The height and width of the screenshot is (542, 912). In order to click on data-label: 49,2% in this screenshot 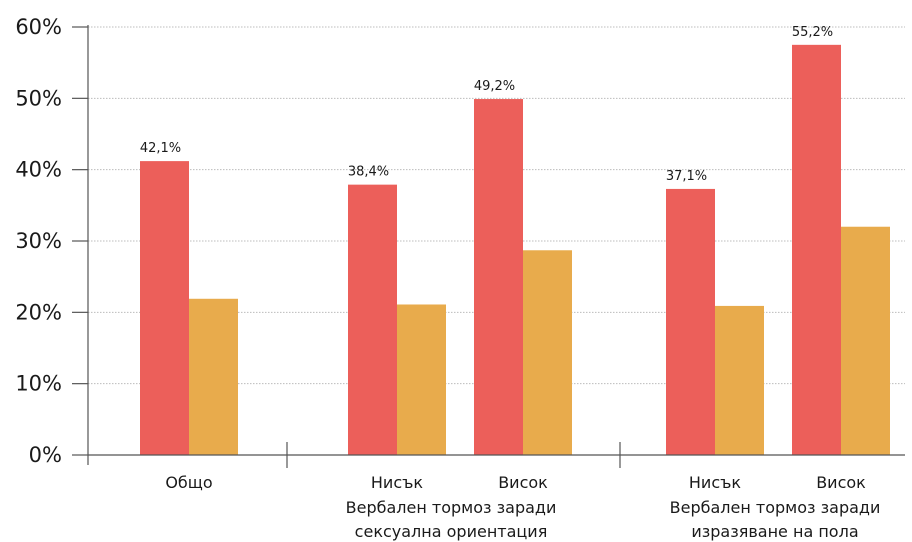, I will do `click(494, 86)`.